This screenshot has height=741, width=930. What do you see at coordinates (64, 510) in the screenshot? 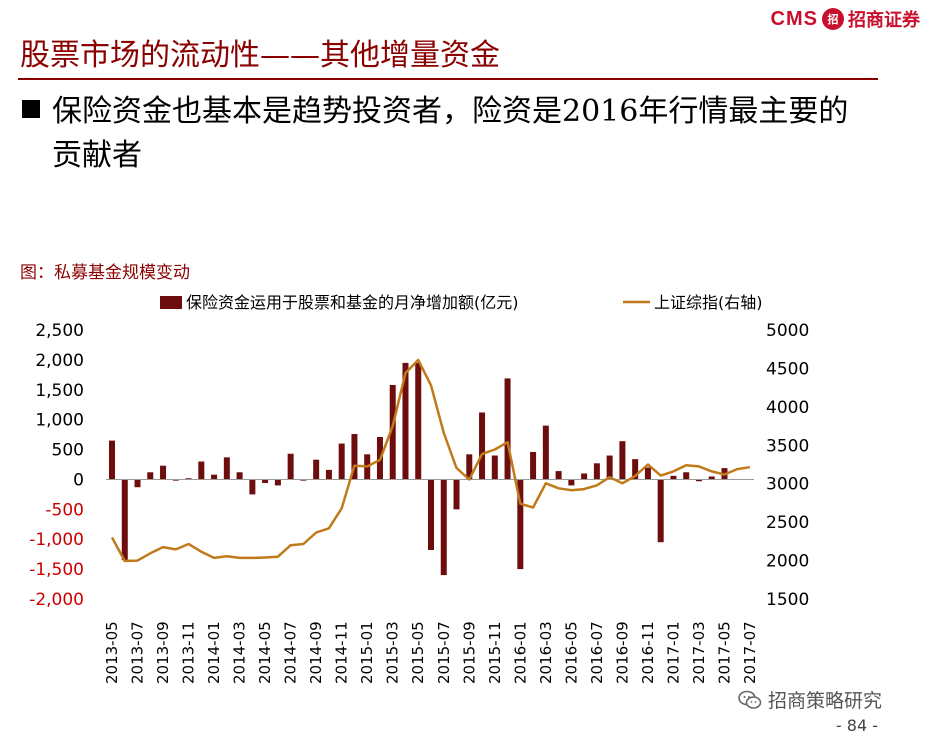
I see `left-tick-label: -500` at bounding box center [64, 510].